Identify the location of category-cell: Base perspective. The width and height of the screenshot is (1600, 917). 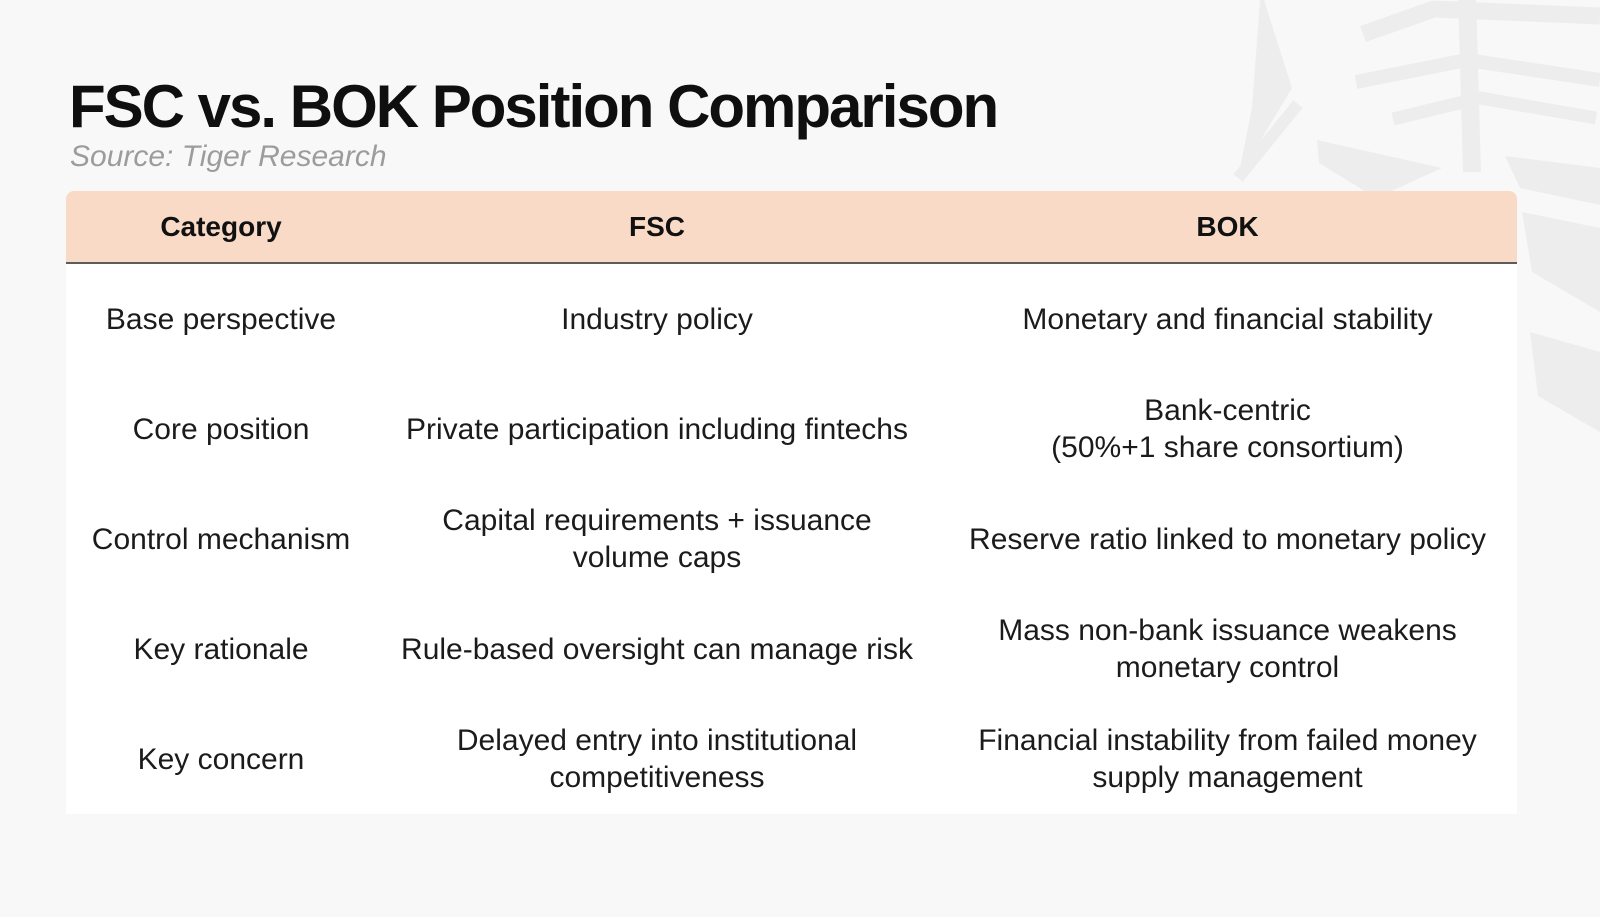
(221, 319).